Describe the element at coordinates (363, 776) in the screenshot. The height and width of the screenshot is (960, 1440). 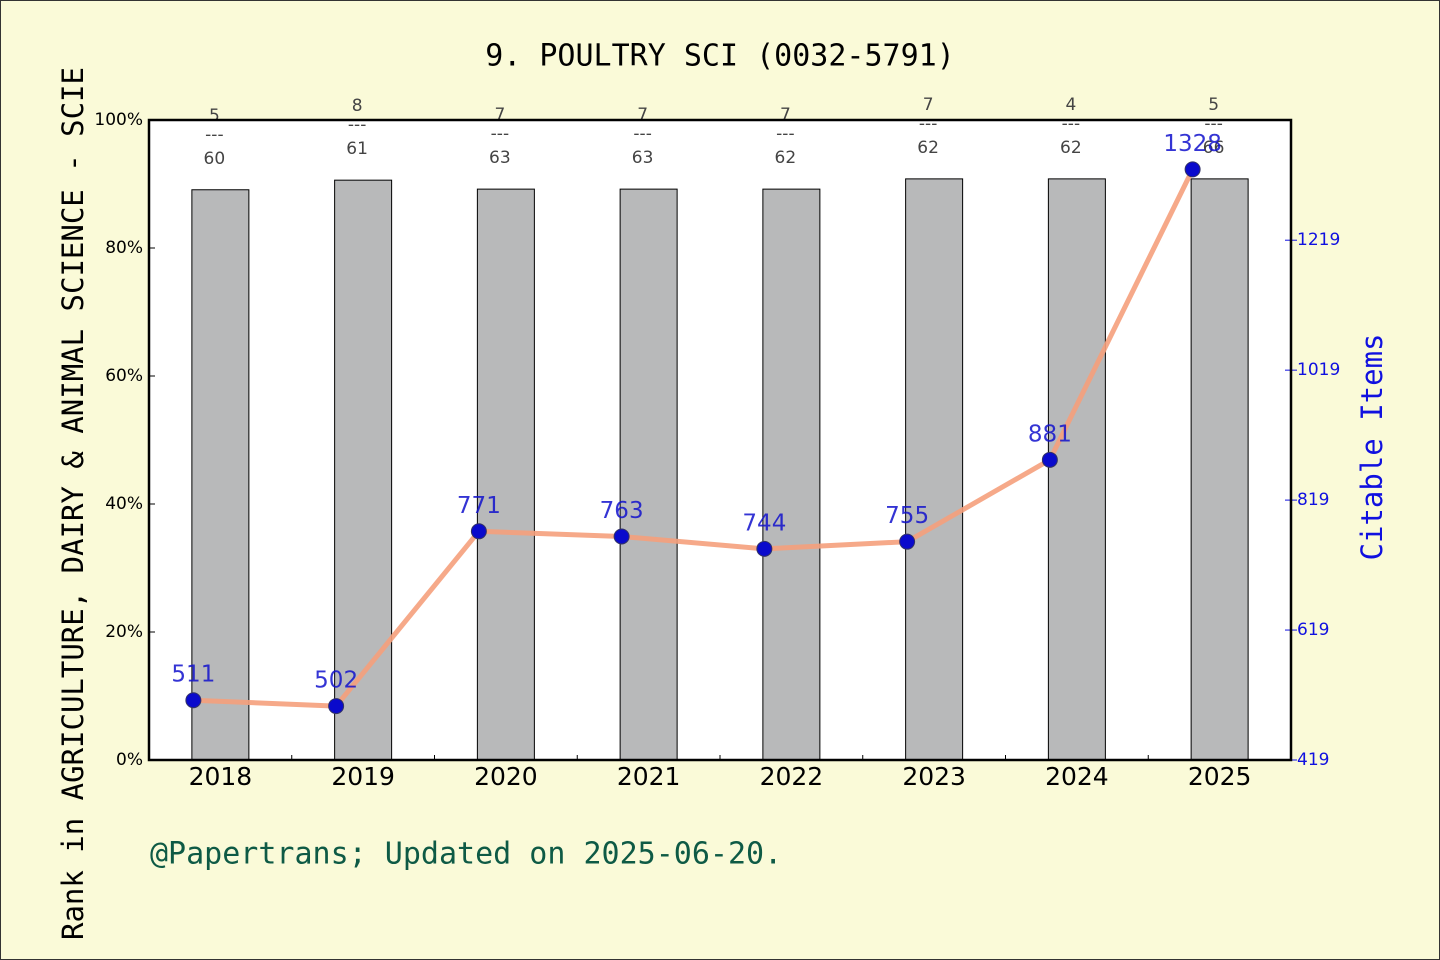
I see `x-tick-label: 2019` at that location.